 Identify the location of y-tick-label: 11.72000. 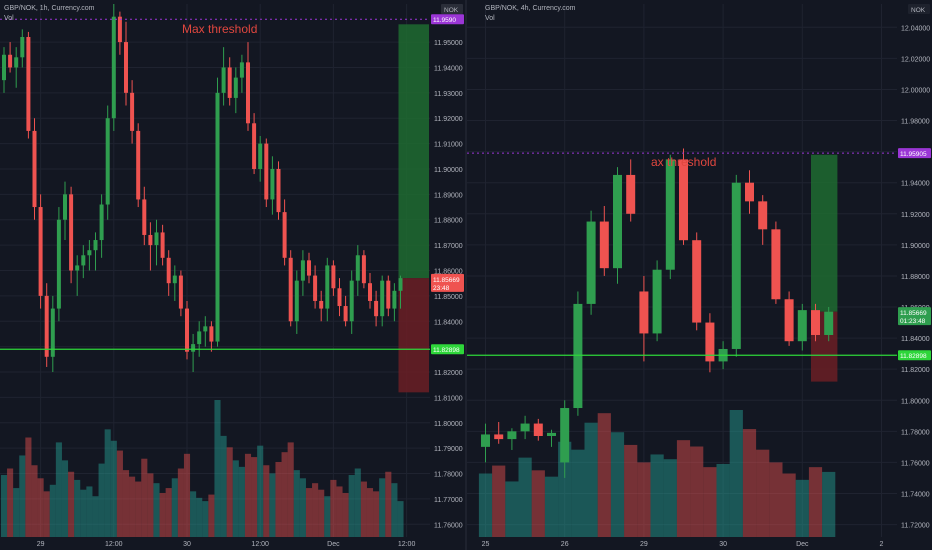
(915, 526).